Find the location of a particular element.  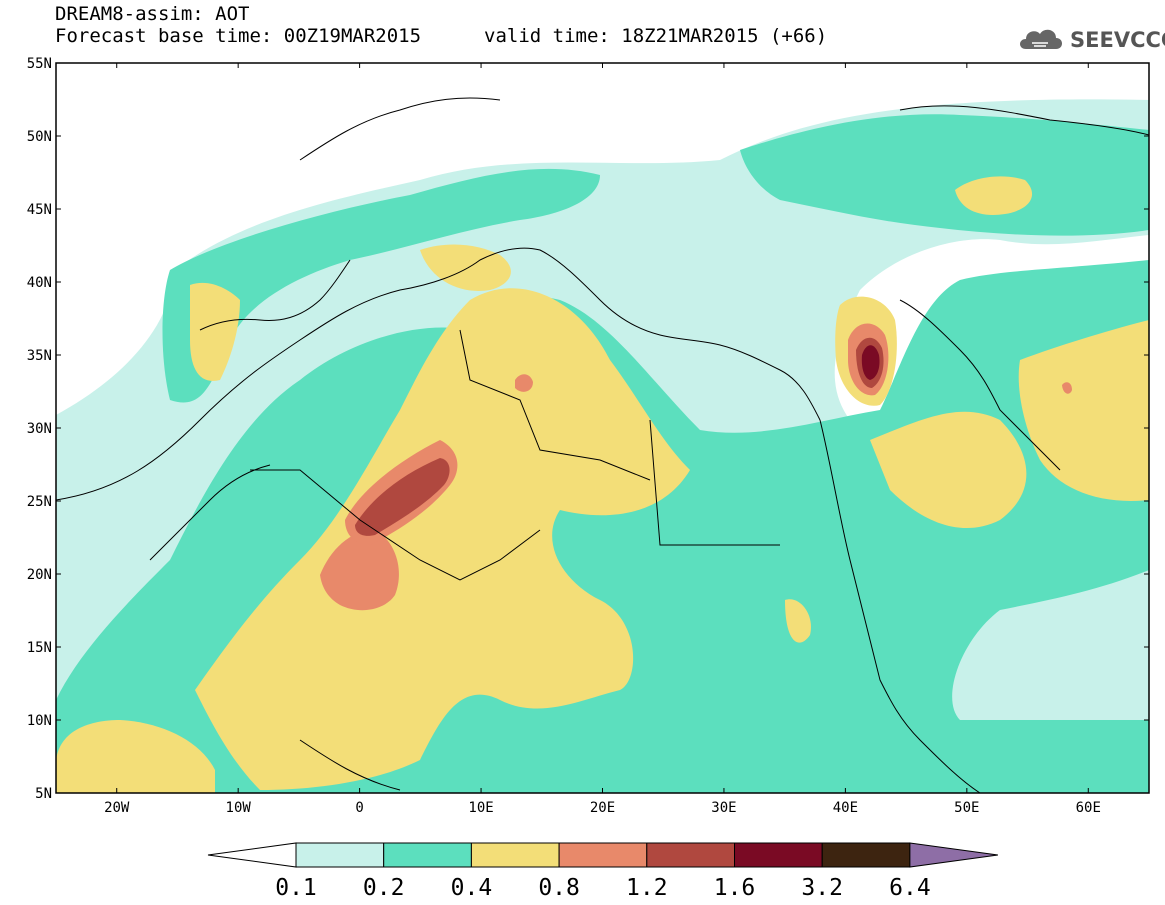

lon-tick-label: 60E is located at coordinates (1088, 808).